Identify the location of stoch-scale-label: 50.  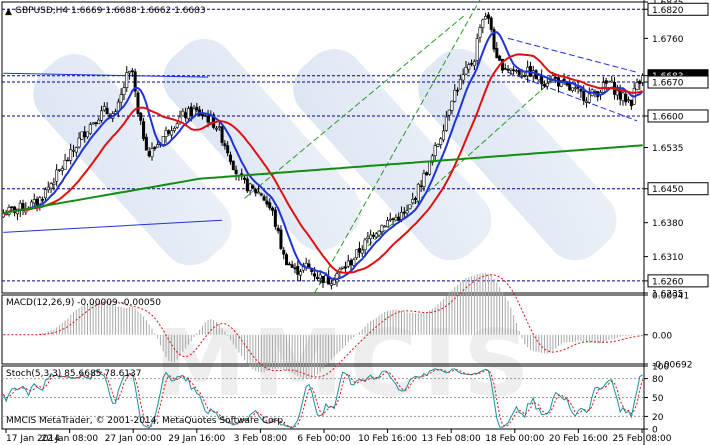
(658, 399).